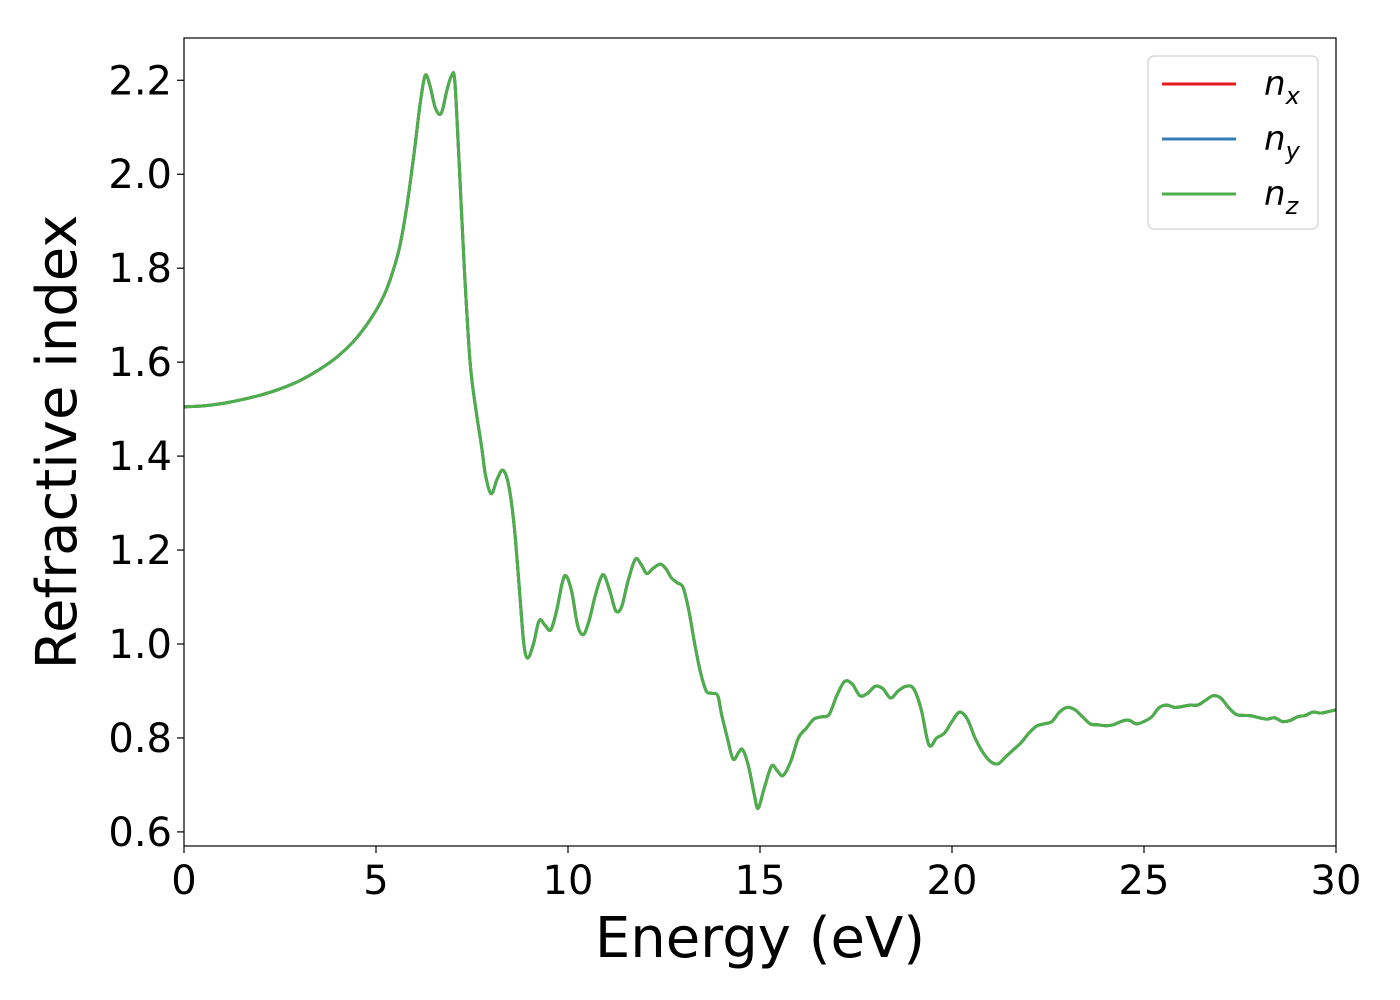  I want to click on y-tick-label: 1.2, so click(140, 551).